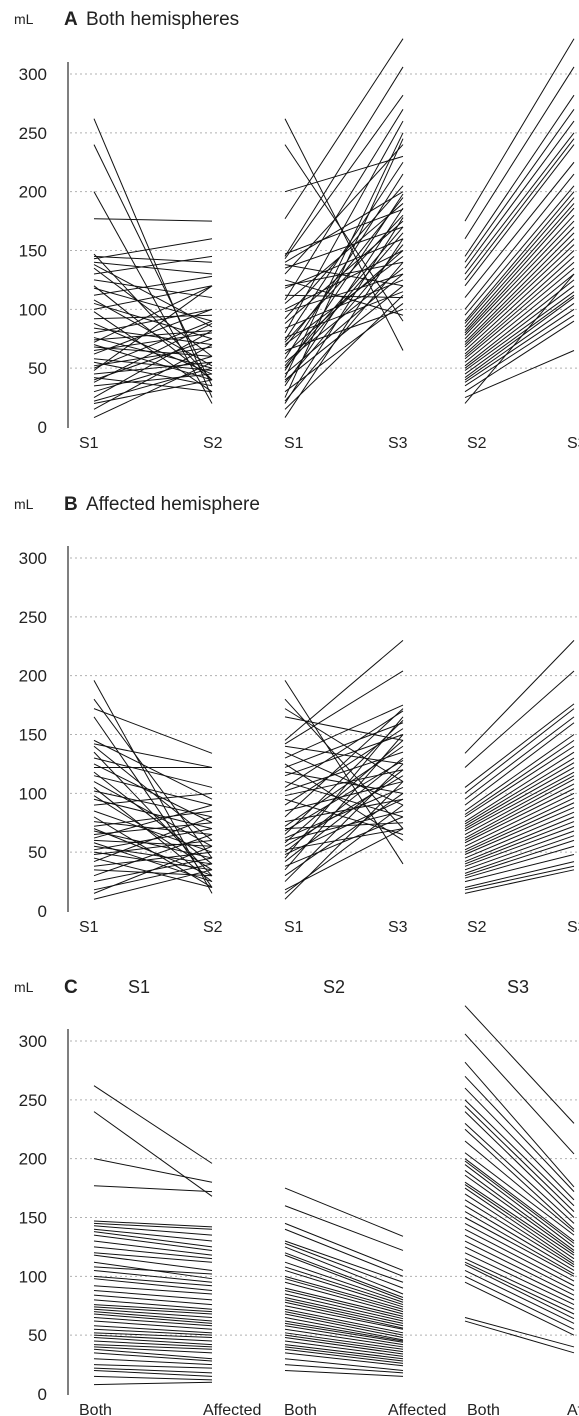 The height and width of the screenshot is (1416, 579). What do you see at coordinates (232, 1409) in the screenshot?
I see `x-tick-label-c-1-2: Affected` at bounding box center [232, 1409].